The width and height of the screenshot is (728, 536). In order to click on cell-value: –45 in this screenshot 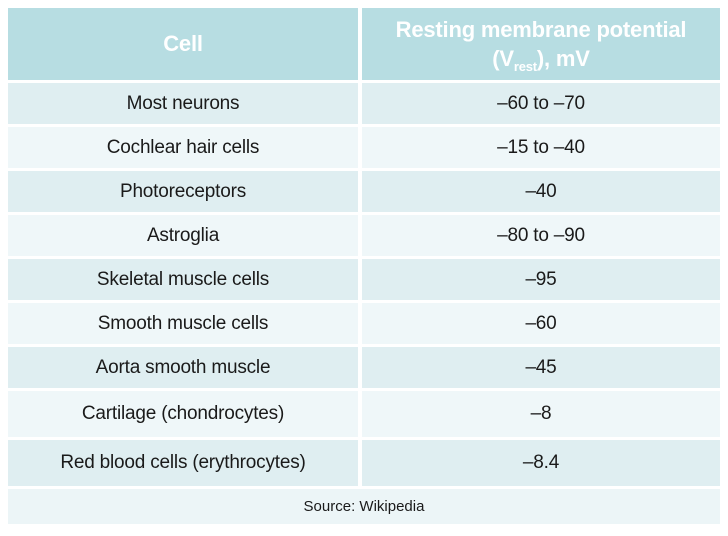, I will do `click(541, 367)`.